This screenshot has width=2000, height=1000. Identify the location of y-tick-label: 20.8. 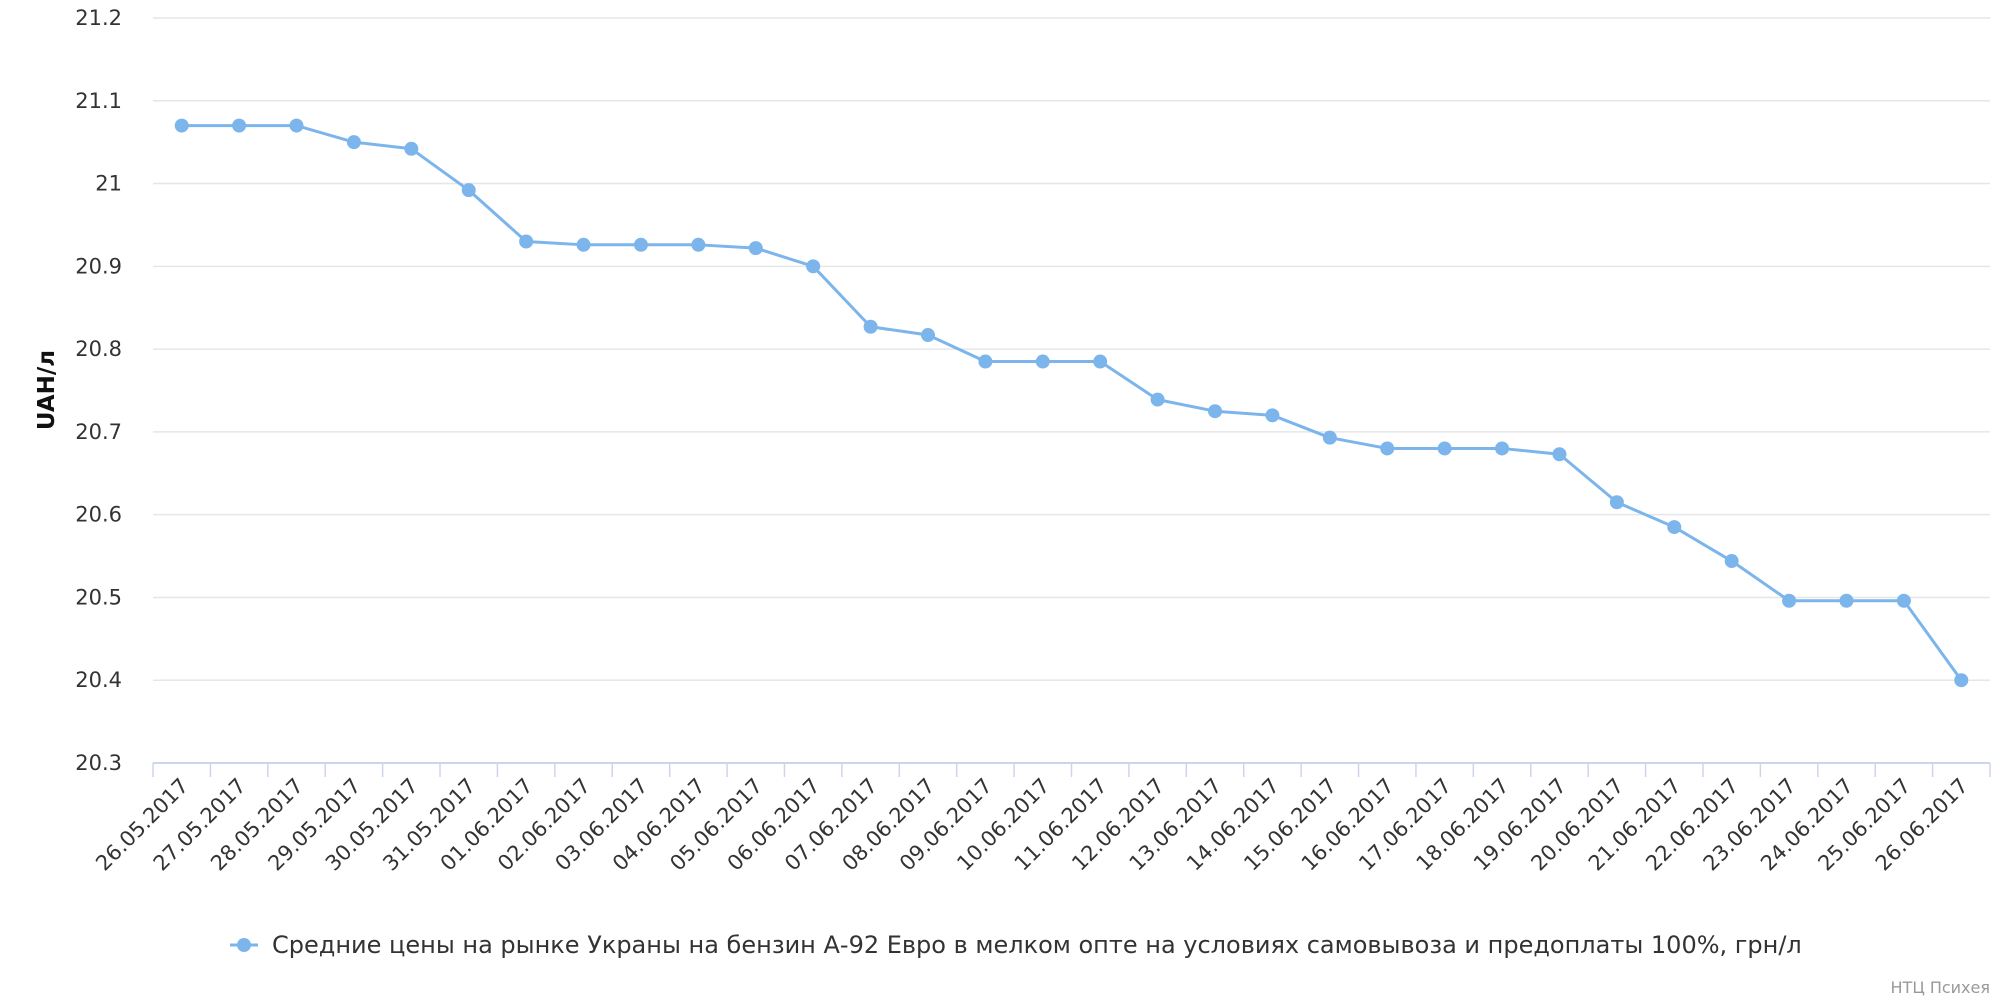
(98, 349).